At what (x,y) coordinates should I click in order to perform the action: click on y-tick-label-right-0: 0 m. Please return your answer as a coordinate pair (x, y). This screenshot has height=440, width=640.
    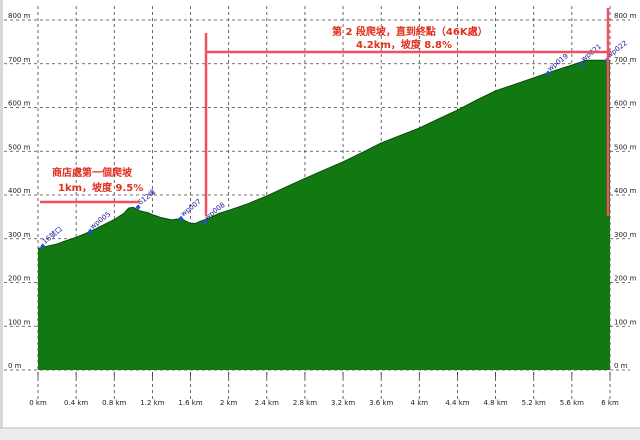
    Looking at the image, I should click on (621, 366).